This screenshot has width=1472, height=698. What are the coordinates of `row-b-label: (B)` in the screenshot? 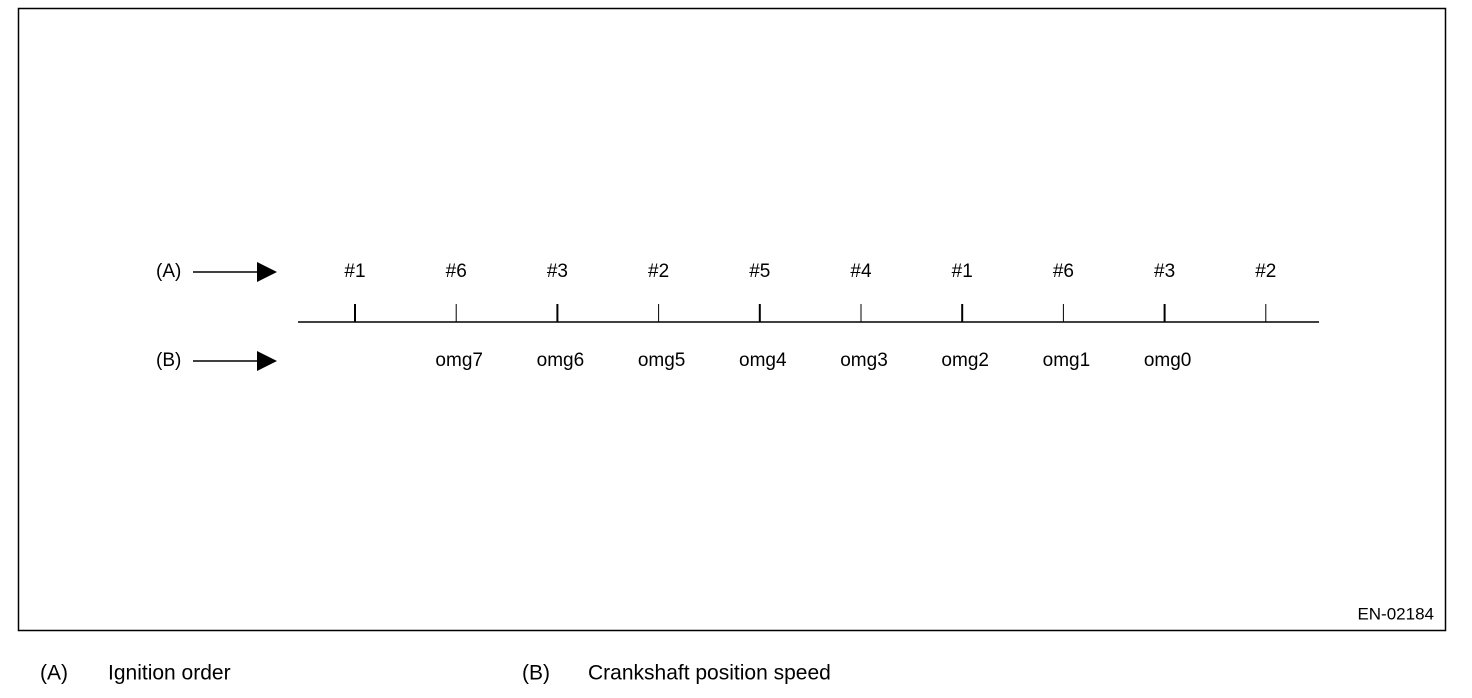 It's located at (168, 360).